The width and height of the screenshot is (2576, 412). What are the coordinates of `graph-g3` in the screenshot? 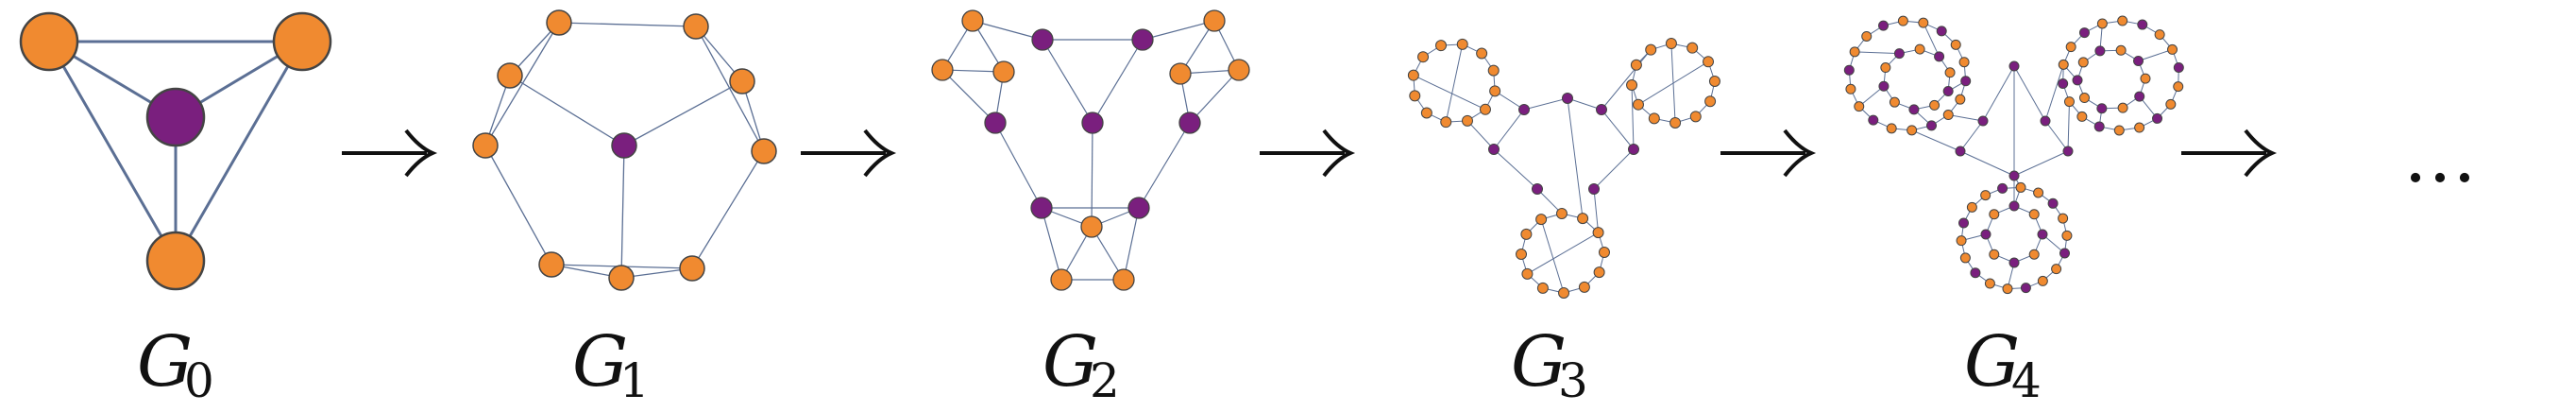 It's located at (1563, 168).